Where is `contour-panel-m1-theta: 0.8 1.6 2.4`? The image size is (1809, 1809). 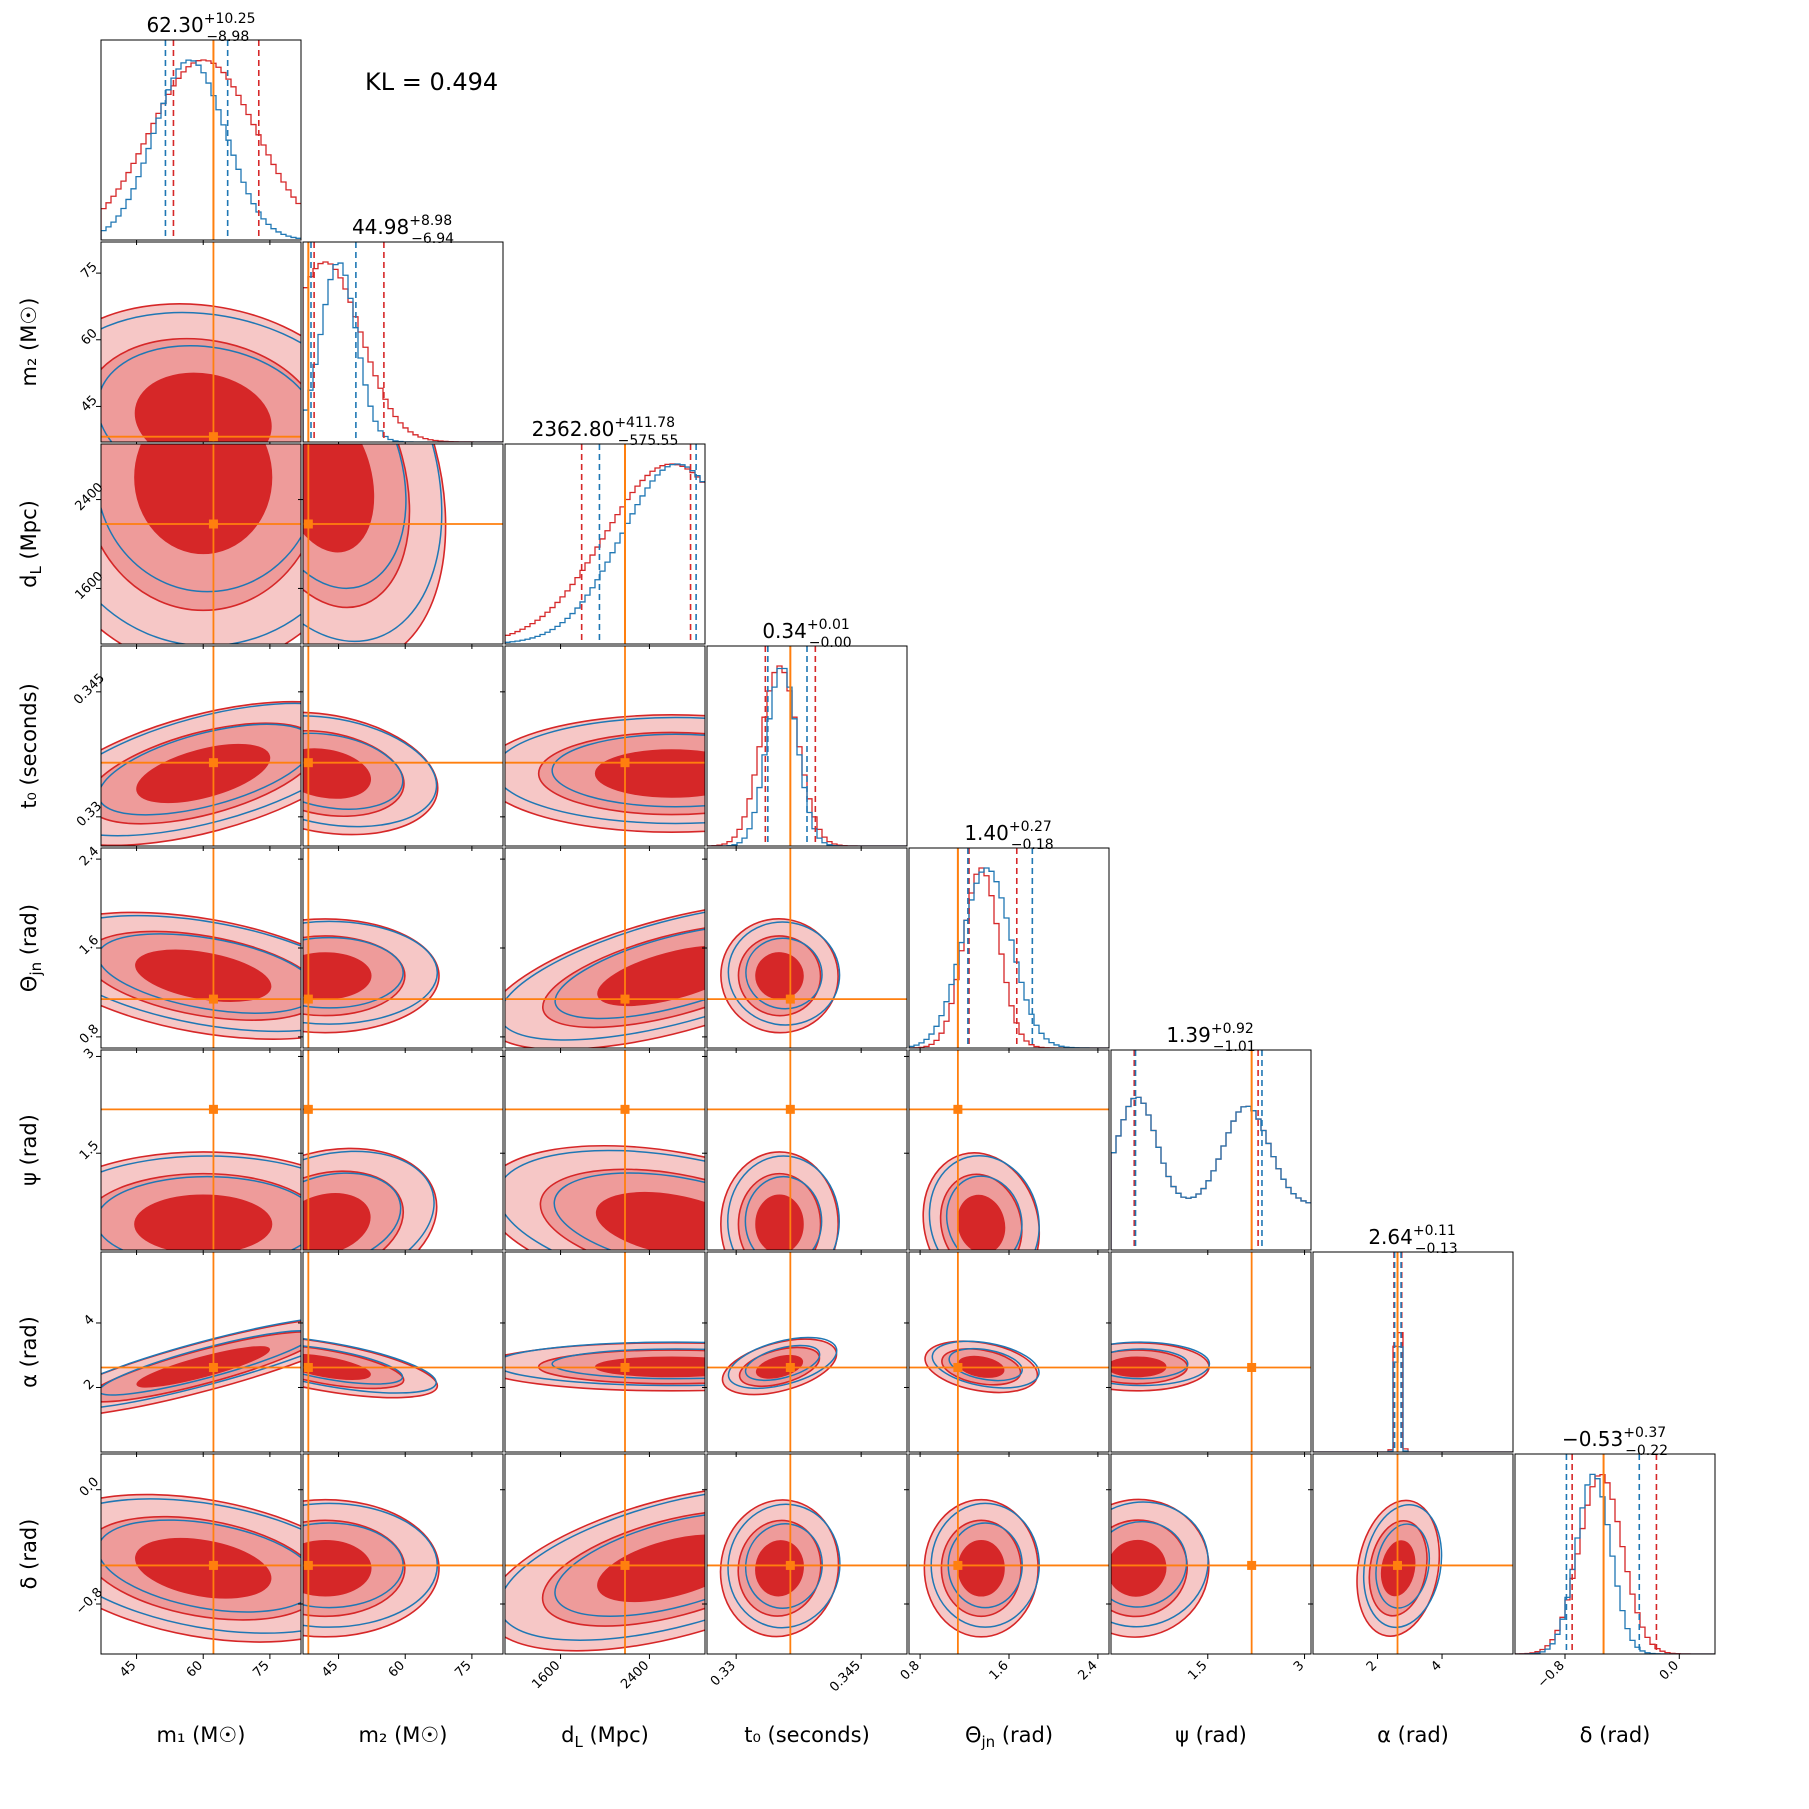 contour-panel-m1-theta: 0.8 1.6 2.4 is located at coordinates (189, 948).